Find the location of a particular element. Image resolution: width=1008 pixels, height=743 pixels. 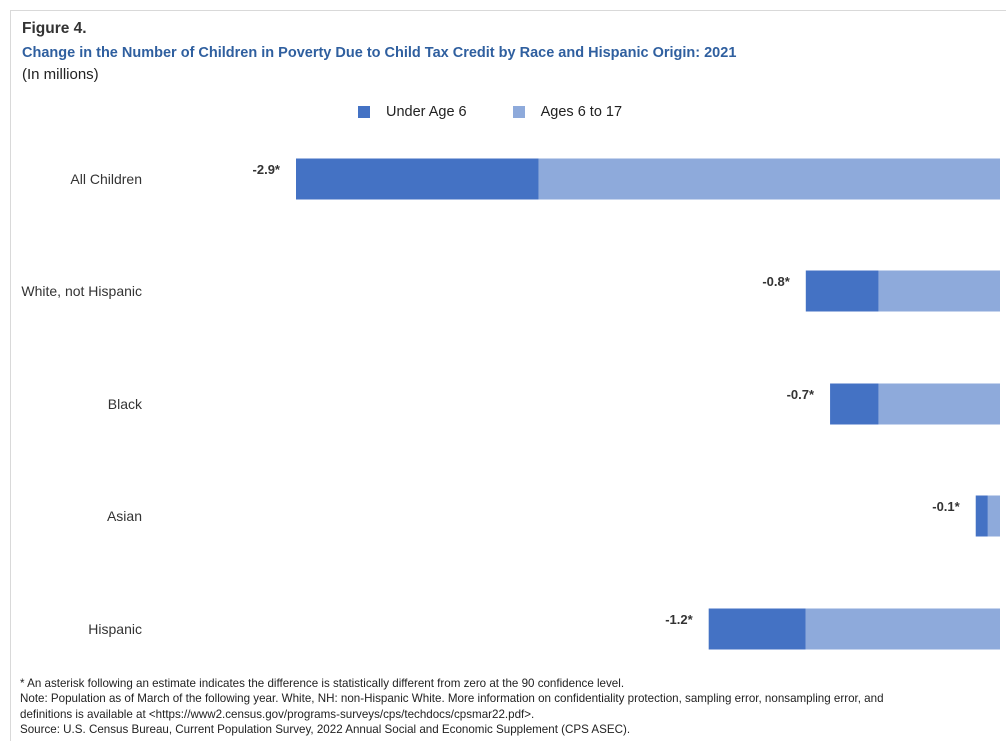

category-label-hispanic: Hispanic is located at coordinates (115, 629).